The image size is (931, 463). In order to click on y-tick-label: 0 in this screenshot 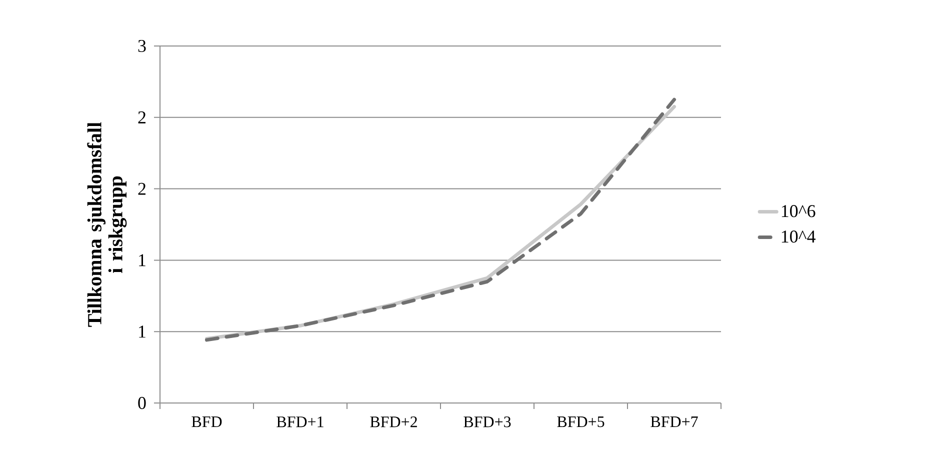, I will do `click(142, 403)`.